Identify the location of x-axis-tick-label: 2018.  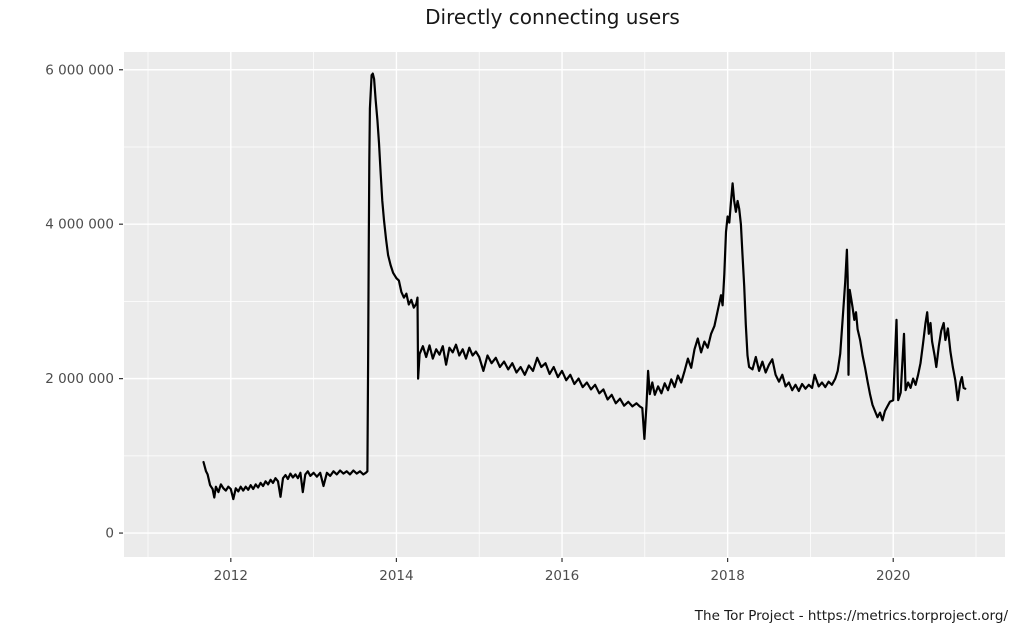
(727, 576).